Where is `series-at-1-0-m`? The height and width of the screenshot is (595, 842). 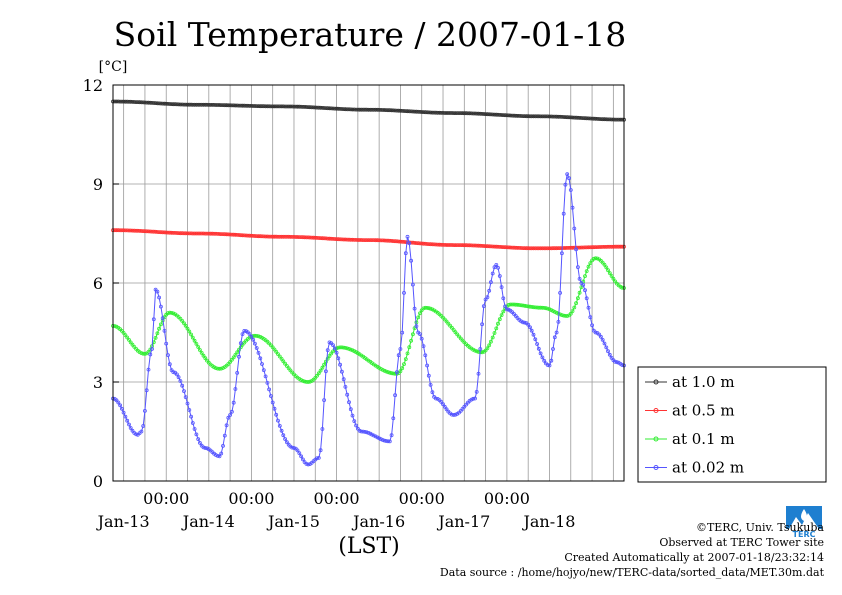
series-at-1-0-m is located at coordinates (368, 110).